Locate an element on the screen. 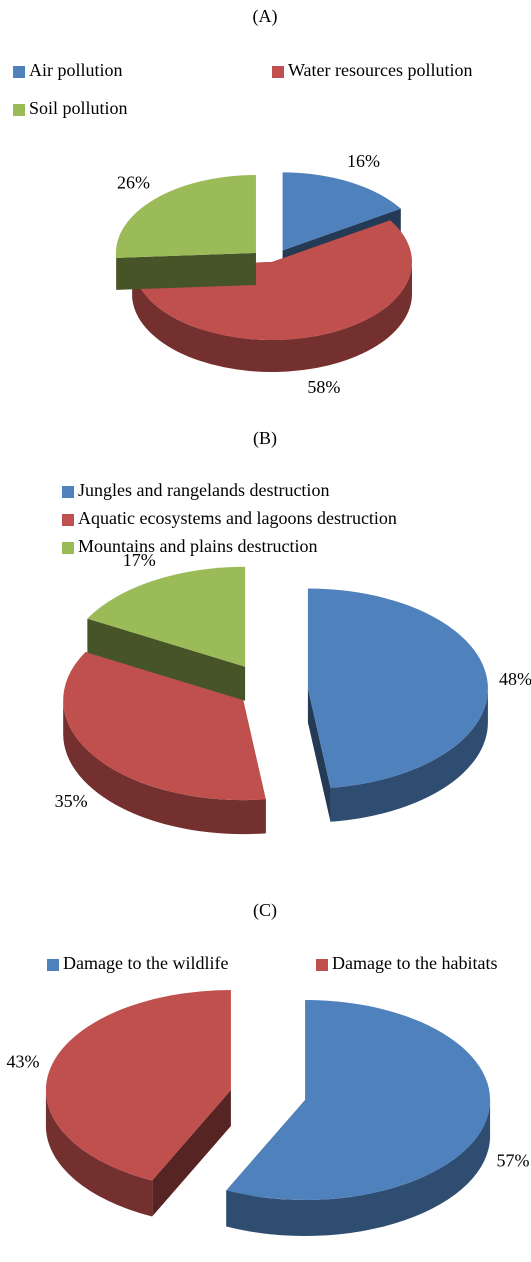 The height and width of the screenshot is (1262, 531). data-label: 57% is located at coordinates (512, 1161).